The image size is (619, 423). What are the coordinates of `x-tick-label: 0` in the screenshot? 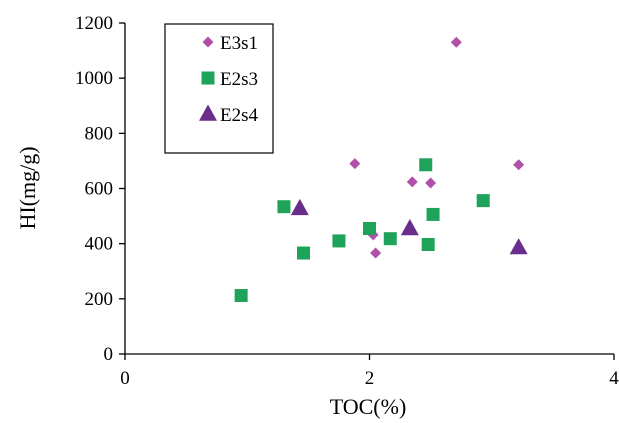 It's located at (125, 378).